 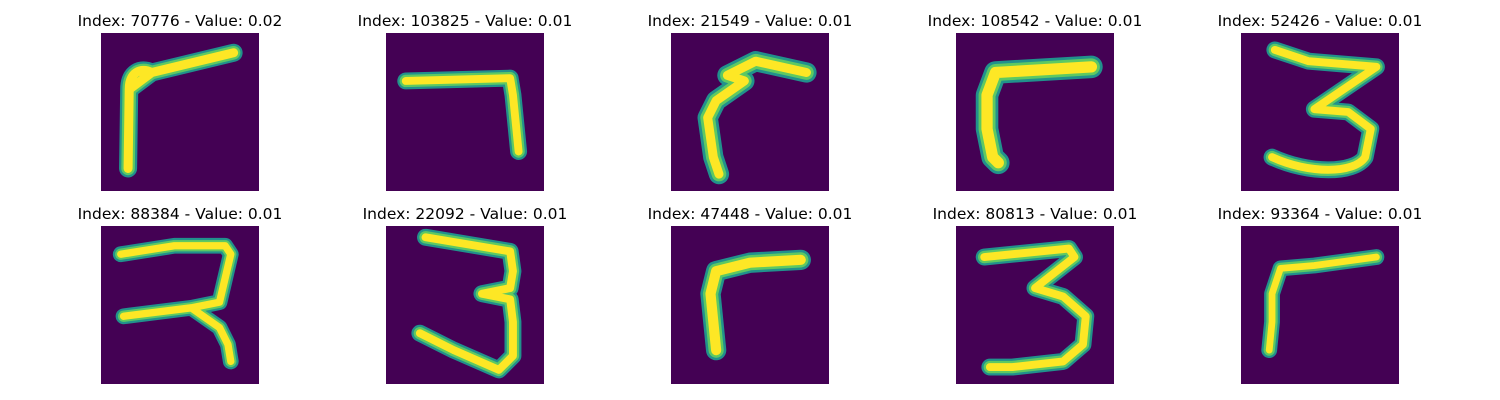 I want to click on panel-5: Index: 52426 - Value: 0.01, so click(x=1320, y=101).